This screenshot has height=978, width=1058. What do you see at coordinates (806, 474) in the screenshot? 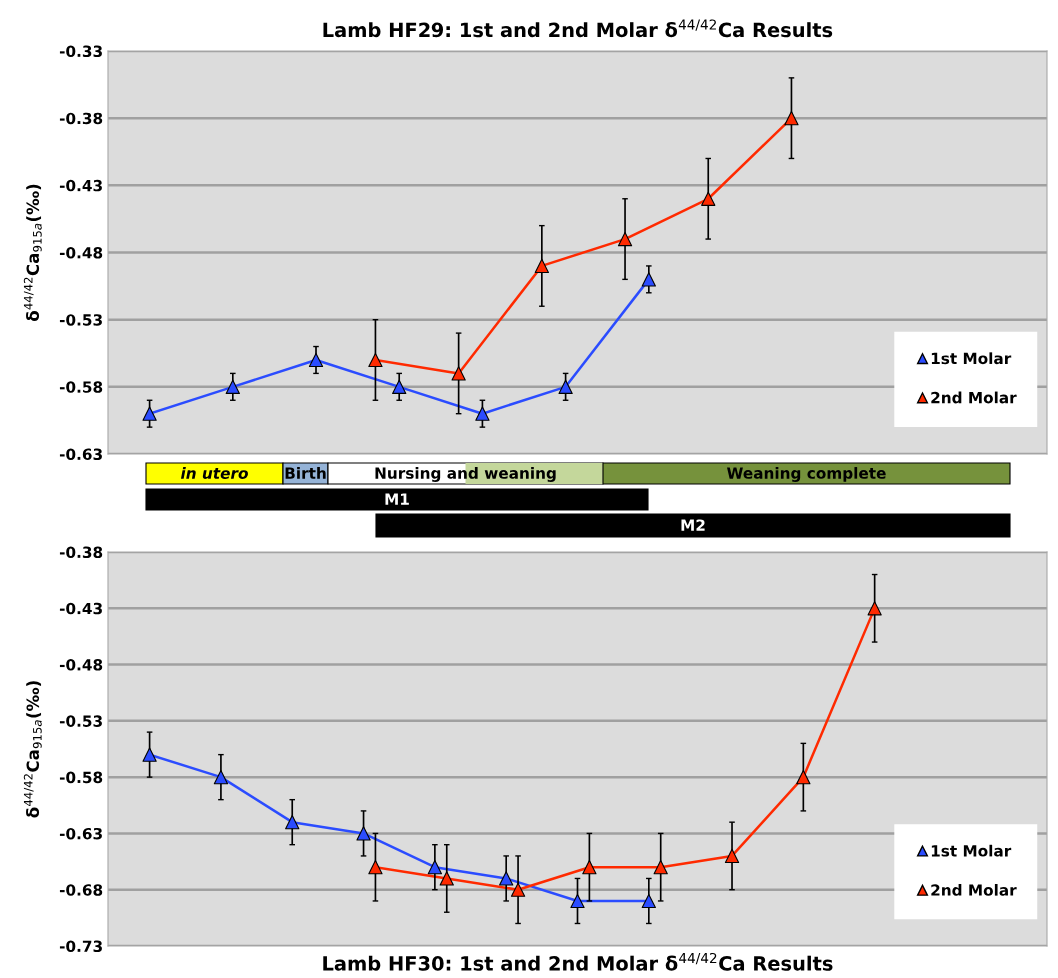
I see `text: Weaning complete` at bounding box center [806, 474].